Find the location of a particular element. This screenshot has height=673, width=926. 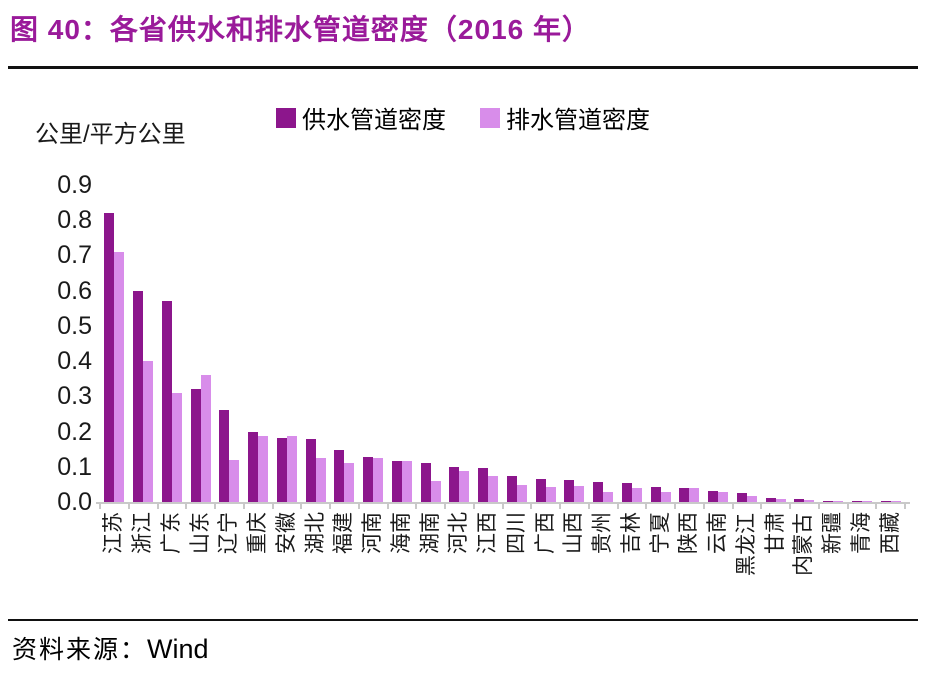

x-axis-label: 新疆 is located at coordinates (833, 533).